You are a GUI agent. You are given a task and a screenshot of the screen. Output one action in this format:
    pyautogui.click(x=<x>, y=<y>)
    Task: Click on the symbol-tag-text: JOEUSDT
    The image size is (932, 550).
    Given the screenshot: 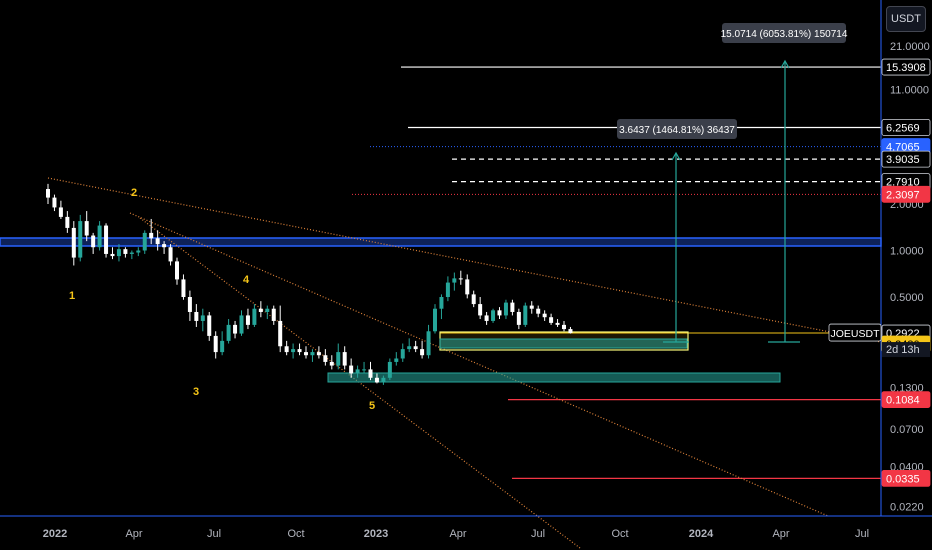 What is the action you would take?
    pyautogui.click(x=855, y=334)
    